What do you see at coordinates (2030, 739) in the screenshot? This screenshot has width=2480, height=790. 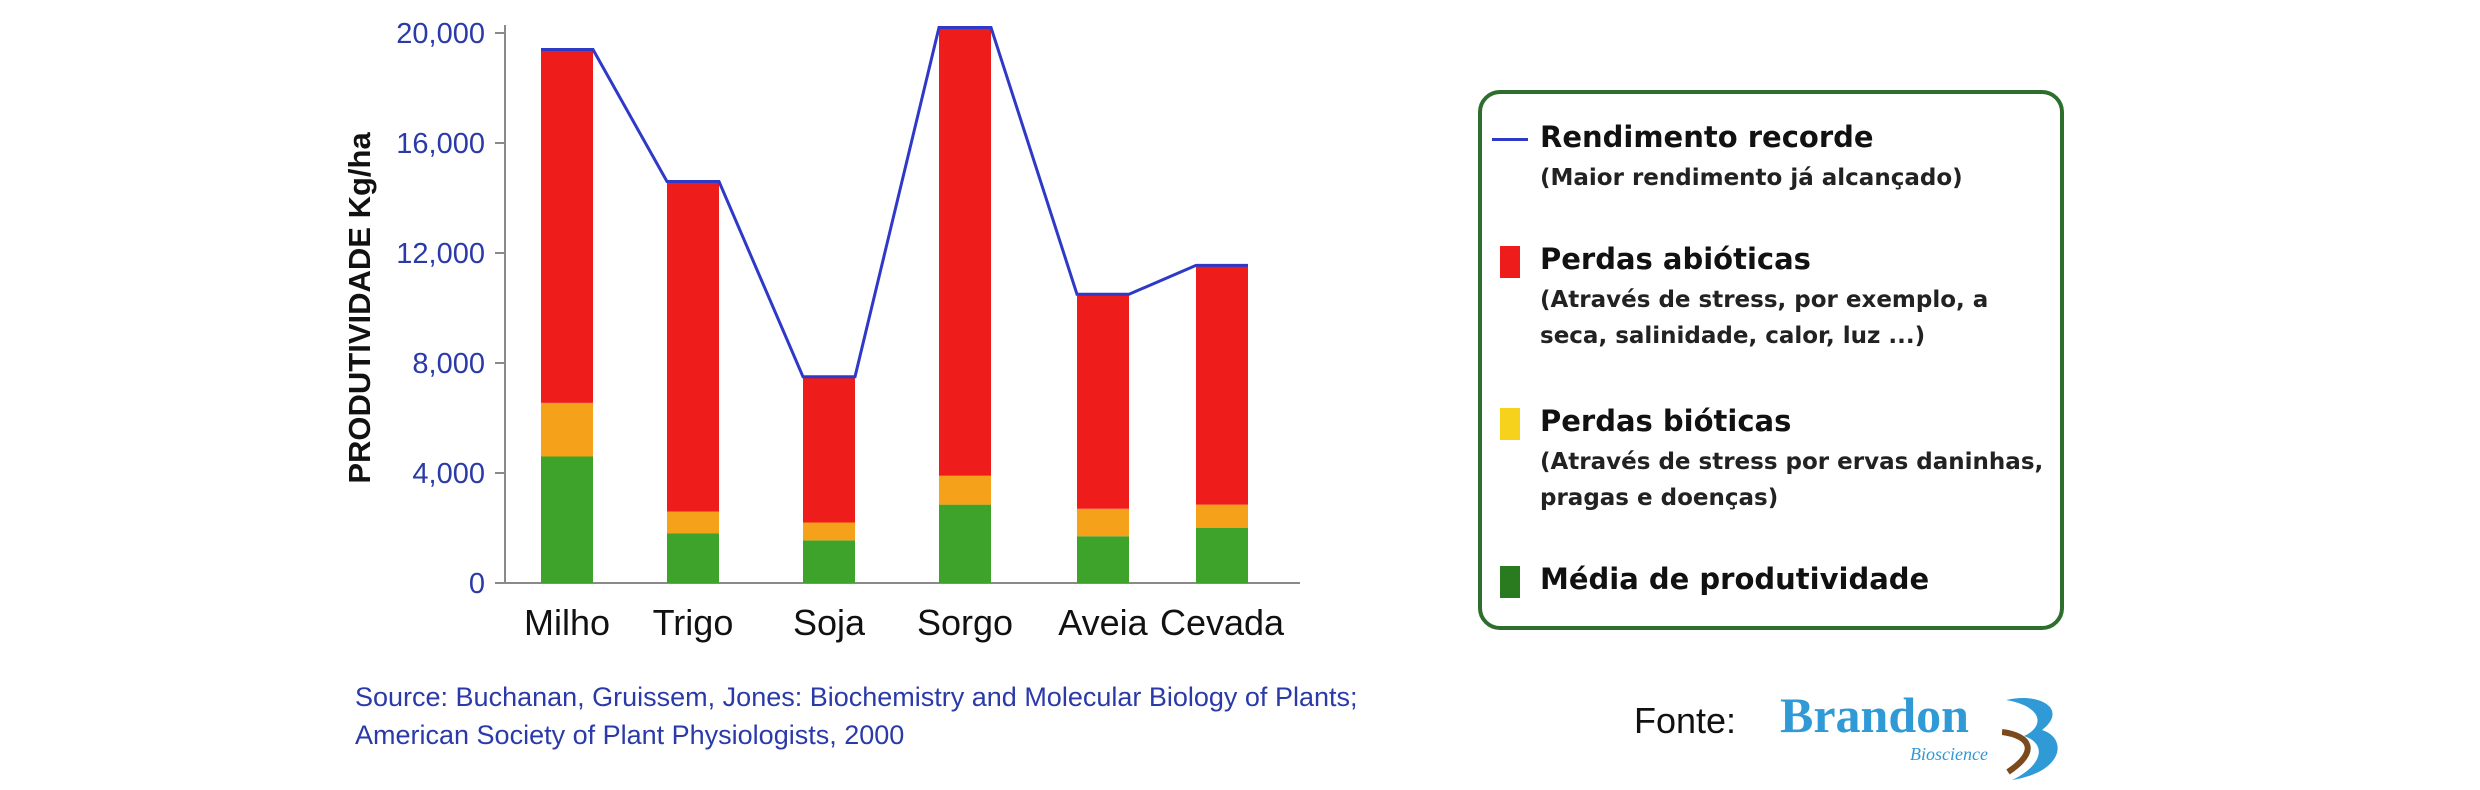 I see `logo-swoosh-icon` at bounding box center [2030, 739].